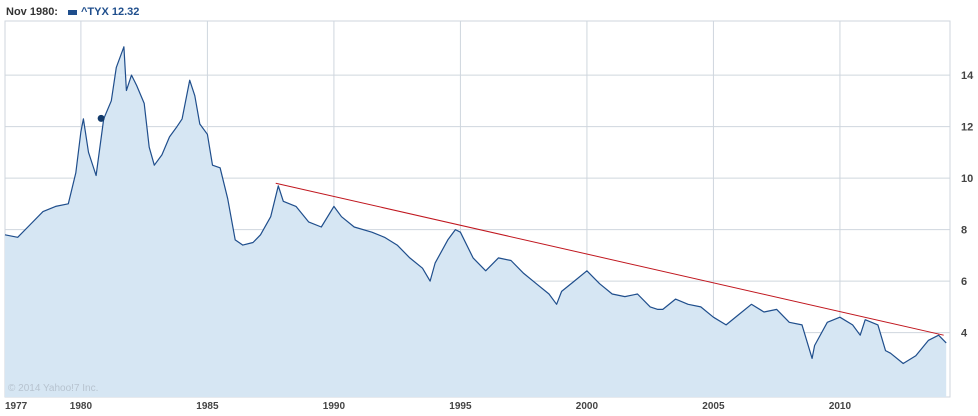  Describe the element at coordinates (713, 406) in the screenshot. I see `x-tick-label: 2005` at that location.